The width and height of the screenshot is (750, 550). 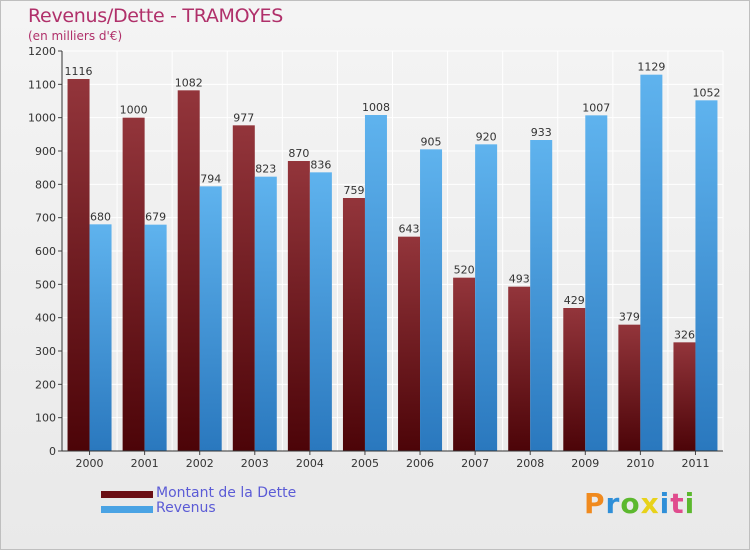 What do you see at coordinates (464, 270) in the screenshot?
I see `data-label-dette: 520` at bounding box center [464, 270].